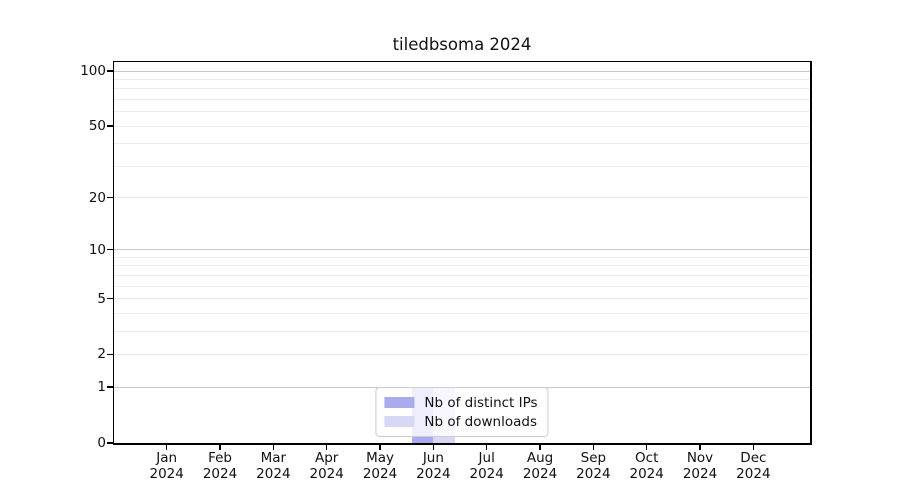 The image size is (900, 500). I want to click on legend-entry-nb-of-distinct-ips: Nb of distinct IPs, so click(461, 402).